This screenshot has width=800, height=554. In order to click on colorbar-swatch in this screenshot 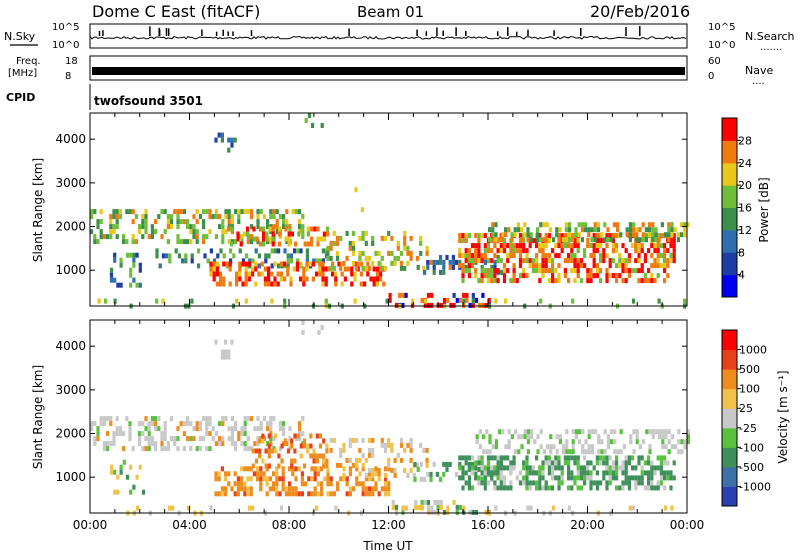, I will do `click(729, 398)`.